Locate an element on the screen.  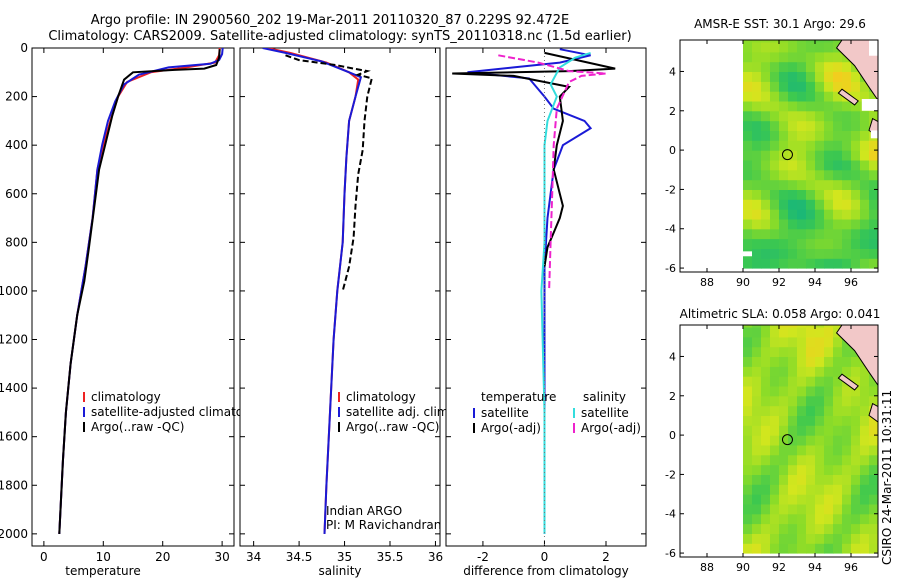
difference-legend-label: satellite is located at coordinates (605, 413).